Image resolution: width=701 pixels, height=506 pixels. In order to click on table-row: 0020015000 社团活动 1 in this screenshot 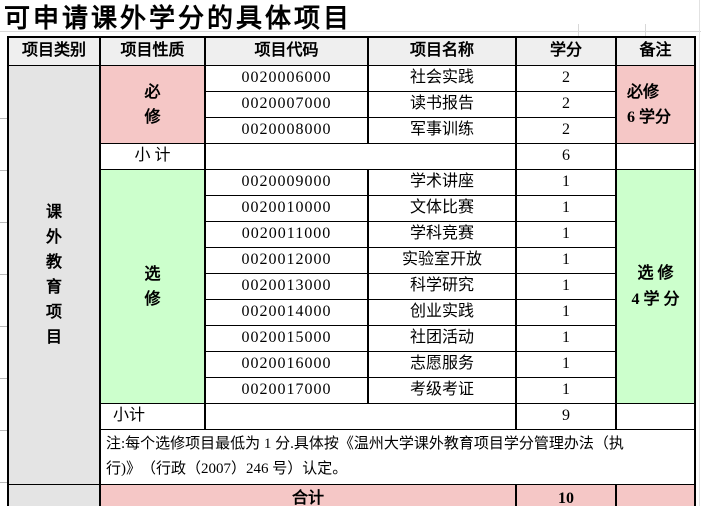, I will do `click(351, 338)`.